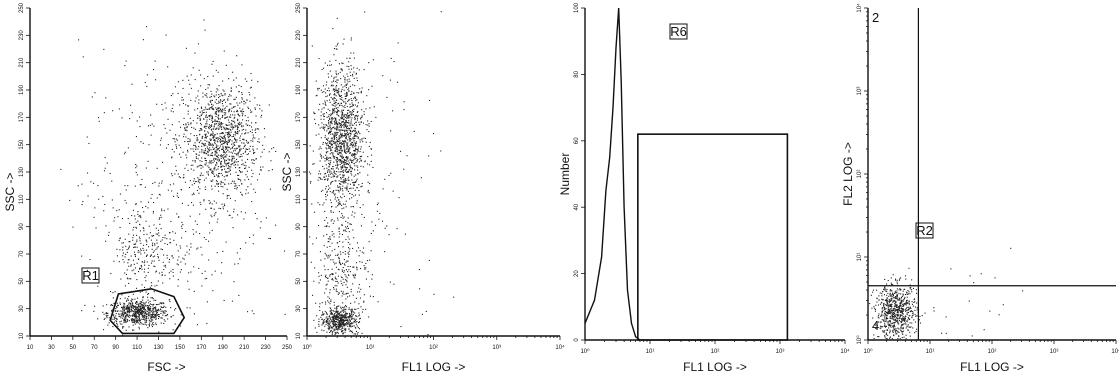  I want to click on y-tick-label: 210, so click(22, 62).